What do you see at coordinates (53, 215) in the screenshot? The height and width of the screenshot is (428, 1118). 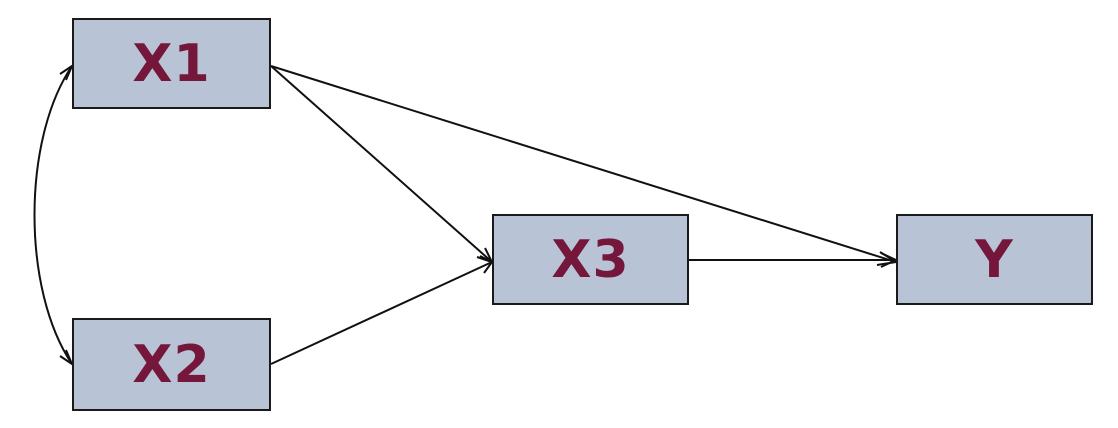 I see `edge-x1-x2-curve` at bounding box center [53, 215].